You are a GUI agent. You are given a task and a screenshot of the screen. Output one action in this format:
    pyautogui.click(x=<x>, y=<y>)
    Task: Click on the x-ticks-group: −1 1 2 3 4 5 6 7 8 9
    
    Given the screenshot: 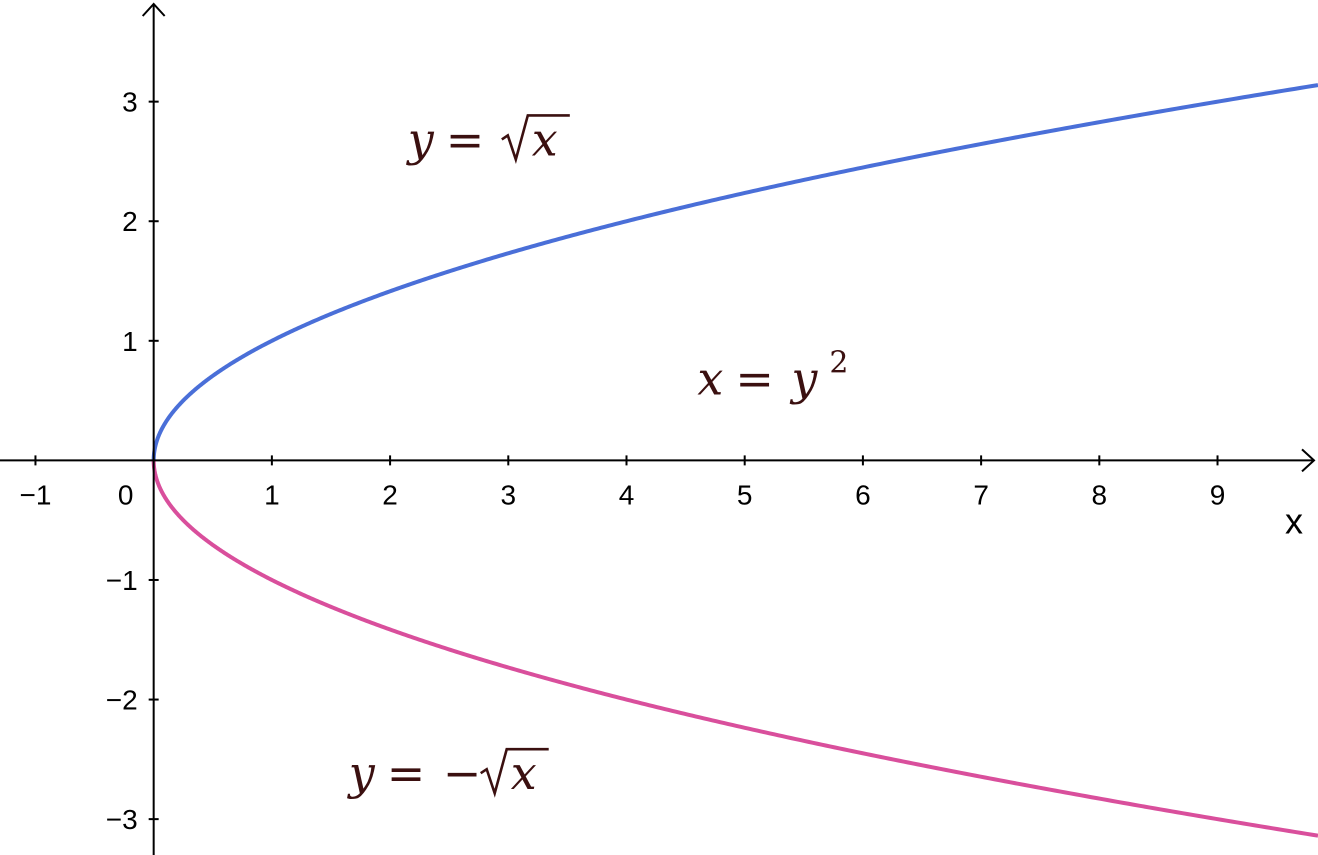 What is the action you would take?
    pyautogui.click(x=622, y=482)
    